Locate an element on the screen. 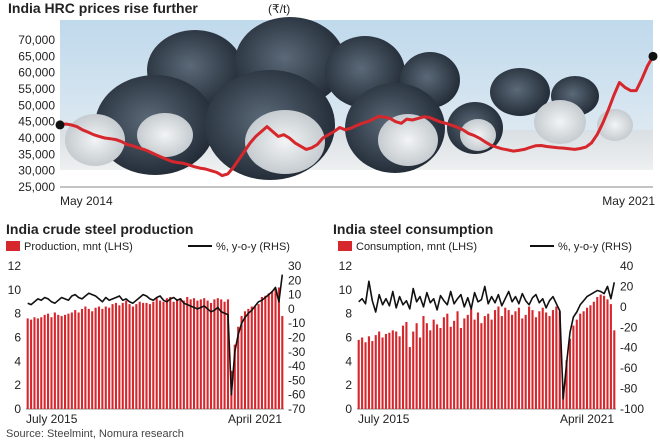  consumption-right-tick-label: -20 is located at coordinates (629, 327).